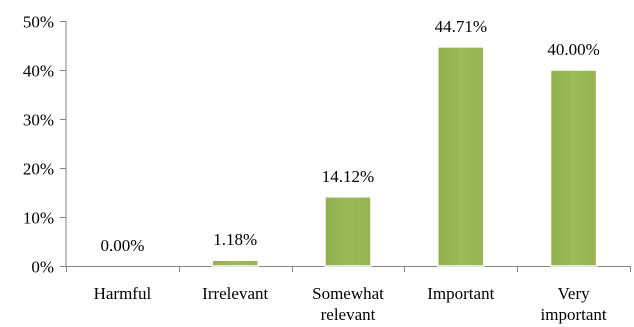 This screenshot has width=634, height=327. I want to click on x-tick-label: Irrelevant, so click(235, 293).